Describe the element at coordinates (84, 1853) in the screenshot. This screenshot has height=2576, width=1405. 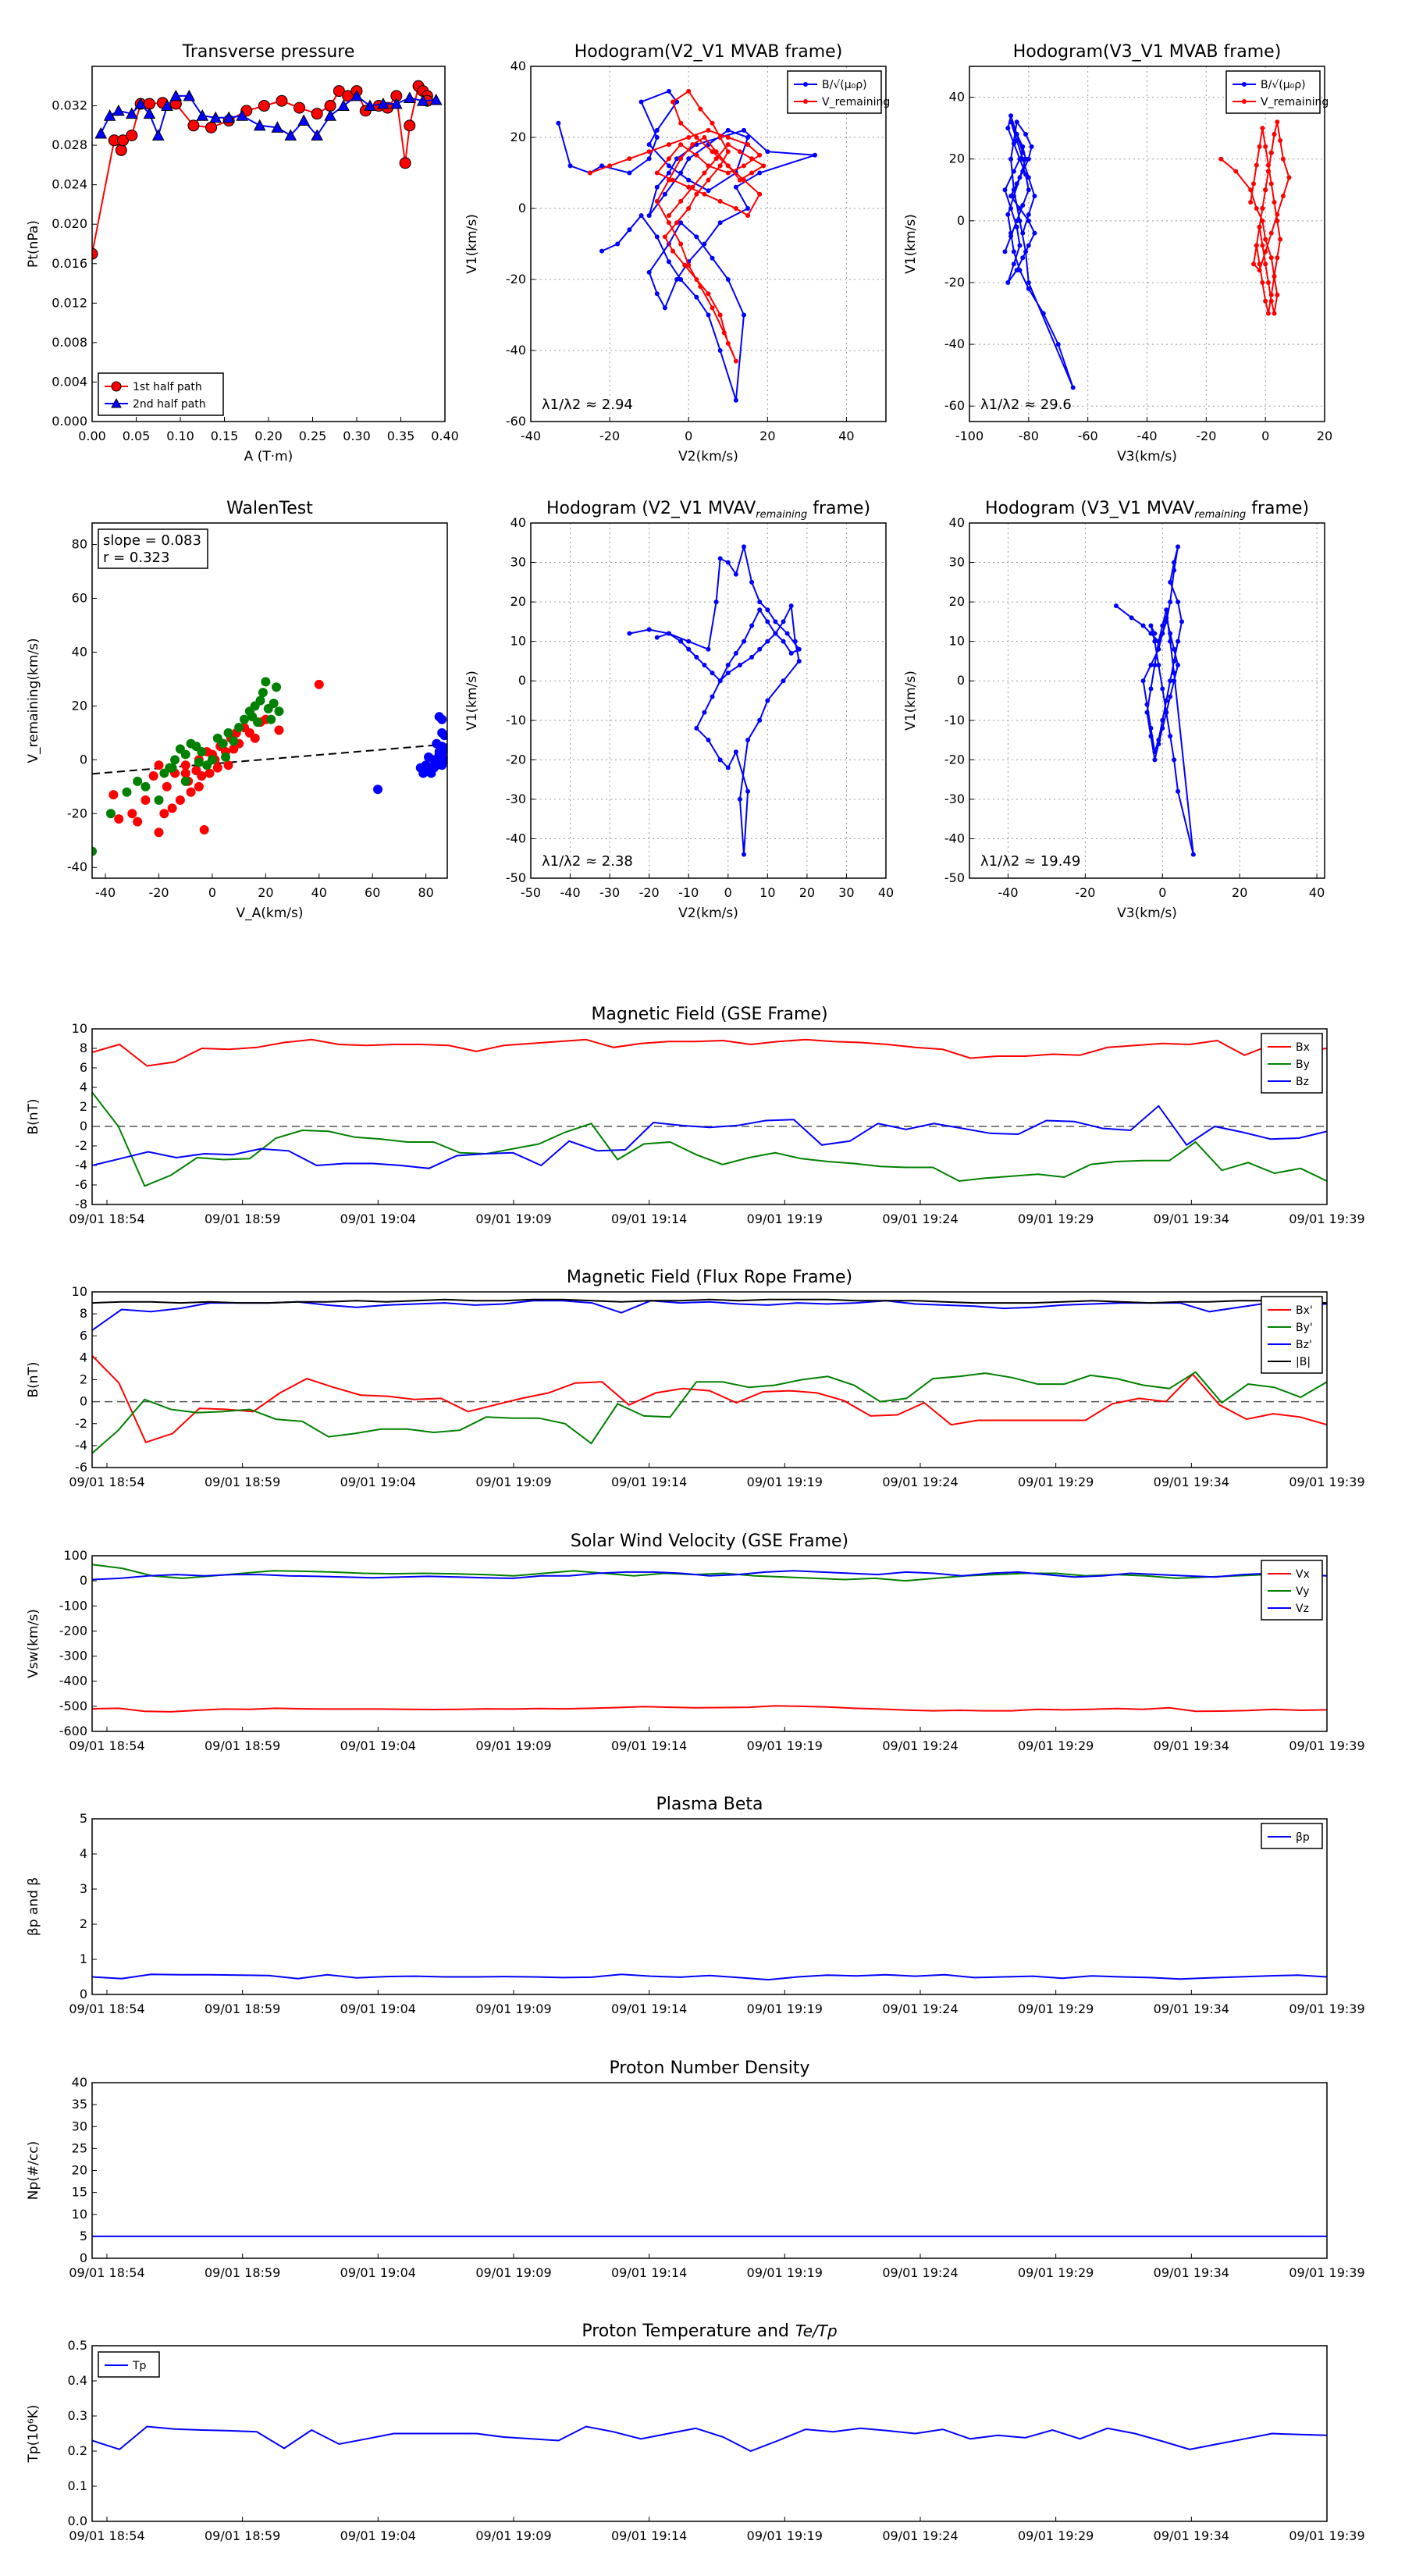
I see `y-tick-label: 4` at that location.